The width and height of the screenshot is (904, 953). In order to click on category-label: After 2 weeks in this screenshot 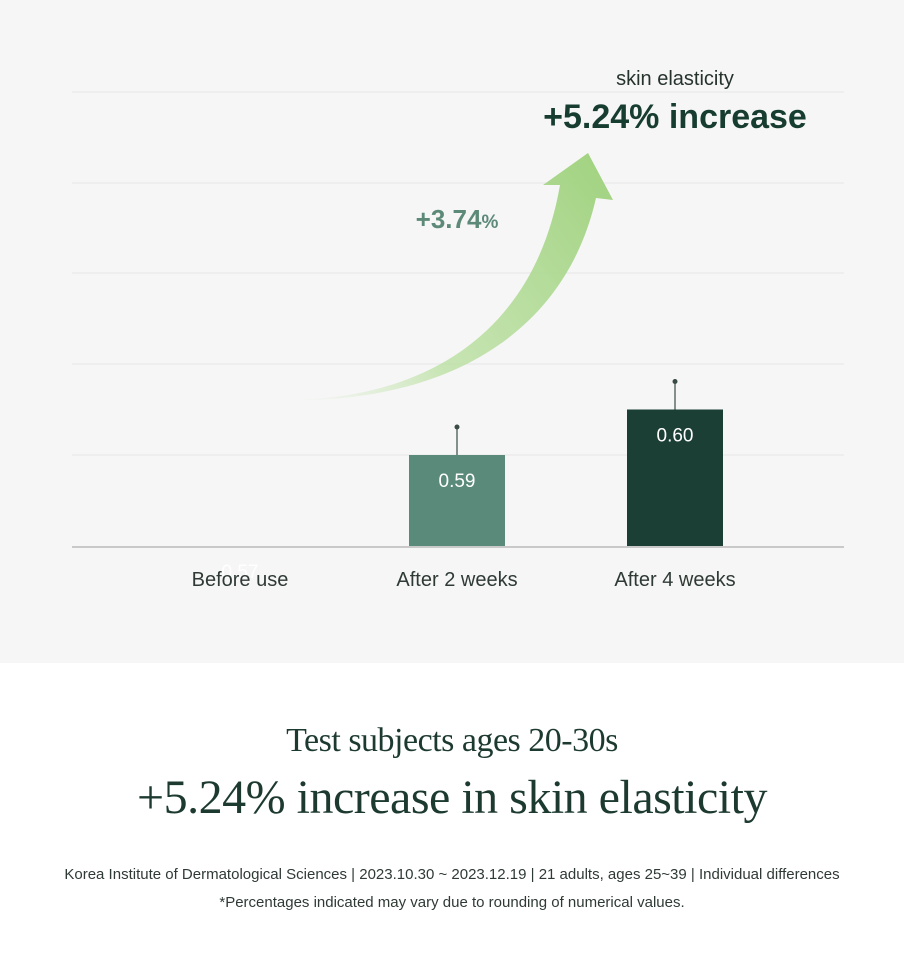, I will do `click(456, 580)`.